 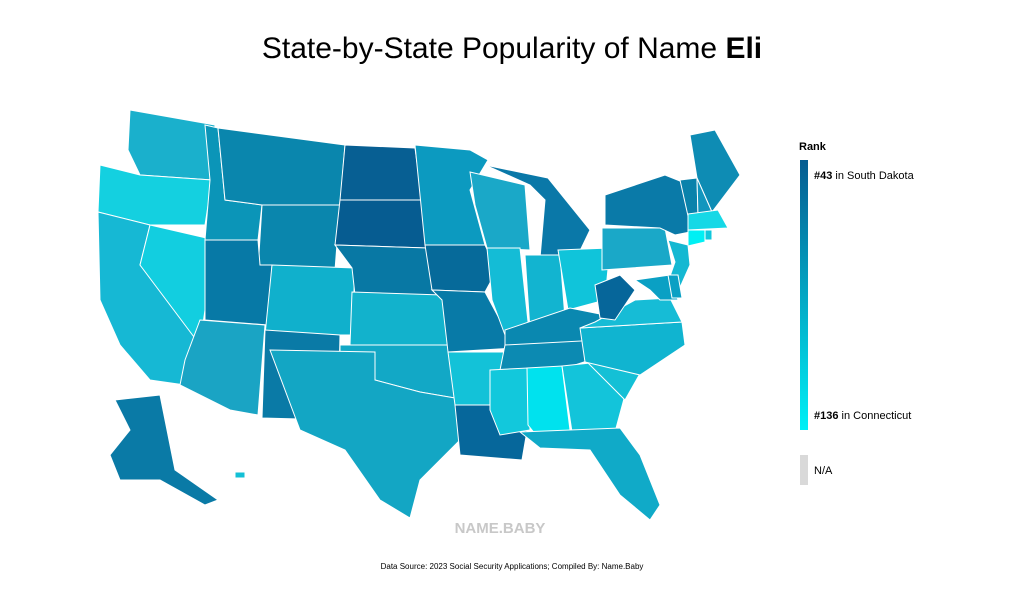 I want to click on legend-bottom: #136 in Connecticut, so click(x=862, y=416).